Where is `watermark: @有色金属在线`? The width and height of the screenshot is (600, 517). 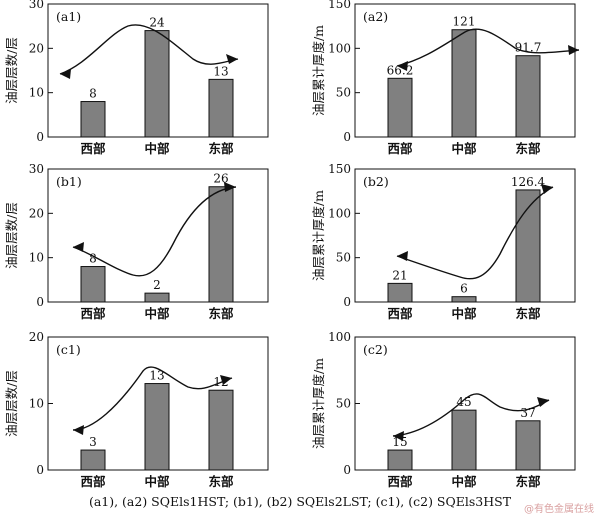 watermark: @有色金属在线 is located at coordinates (559, 509).